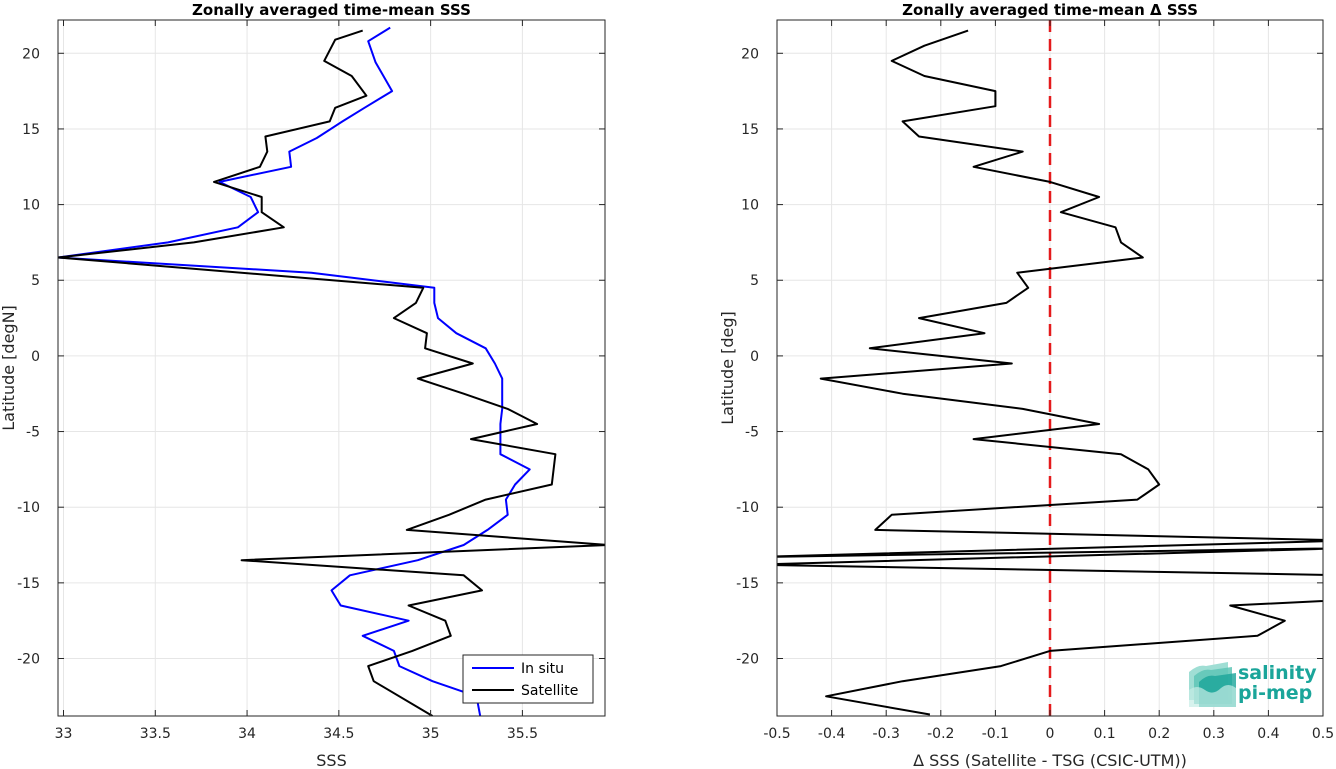  I want to click on x-tick-label: -0.2, so click(940, 734).